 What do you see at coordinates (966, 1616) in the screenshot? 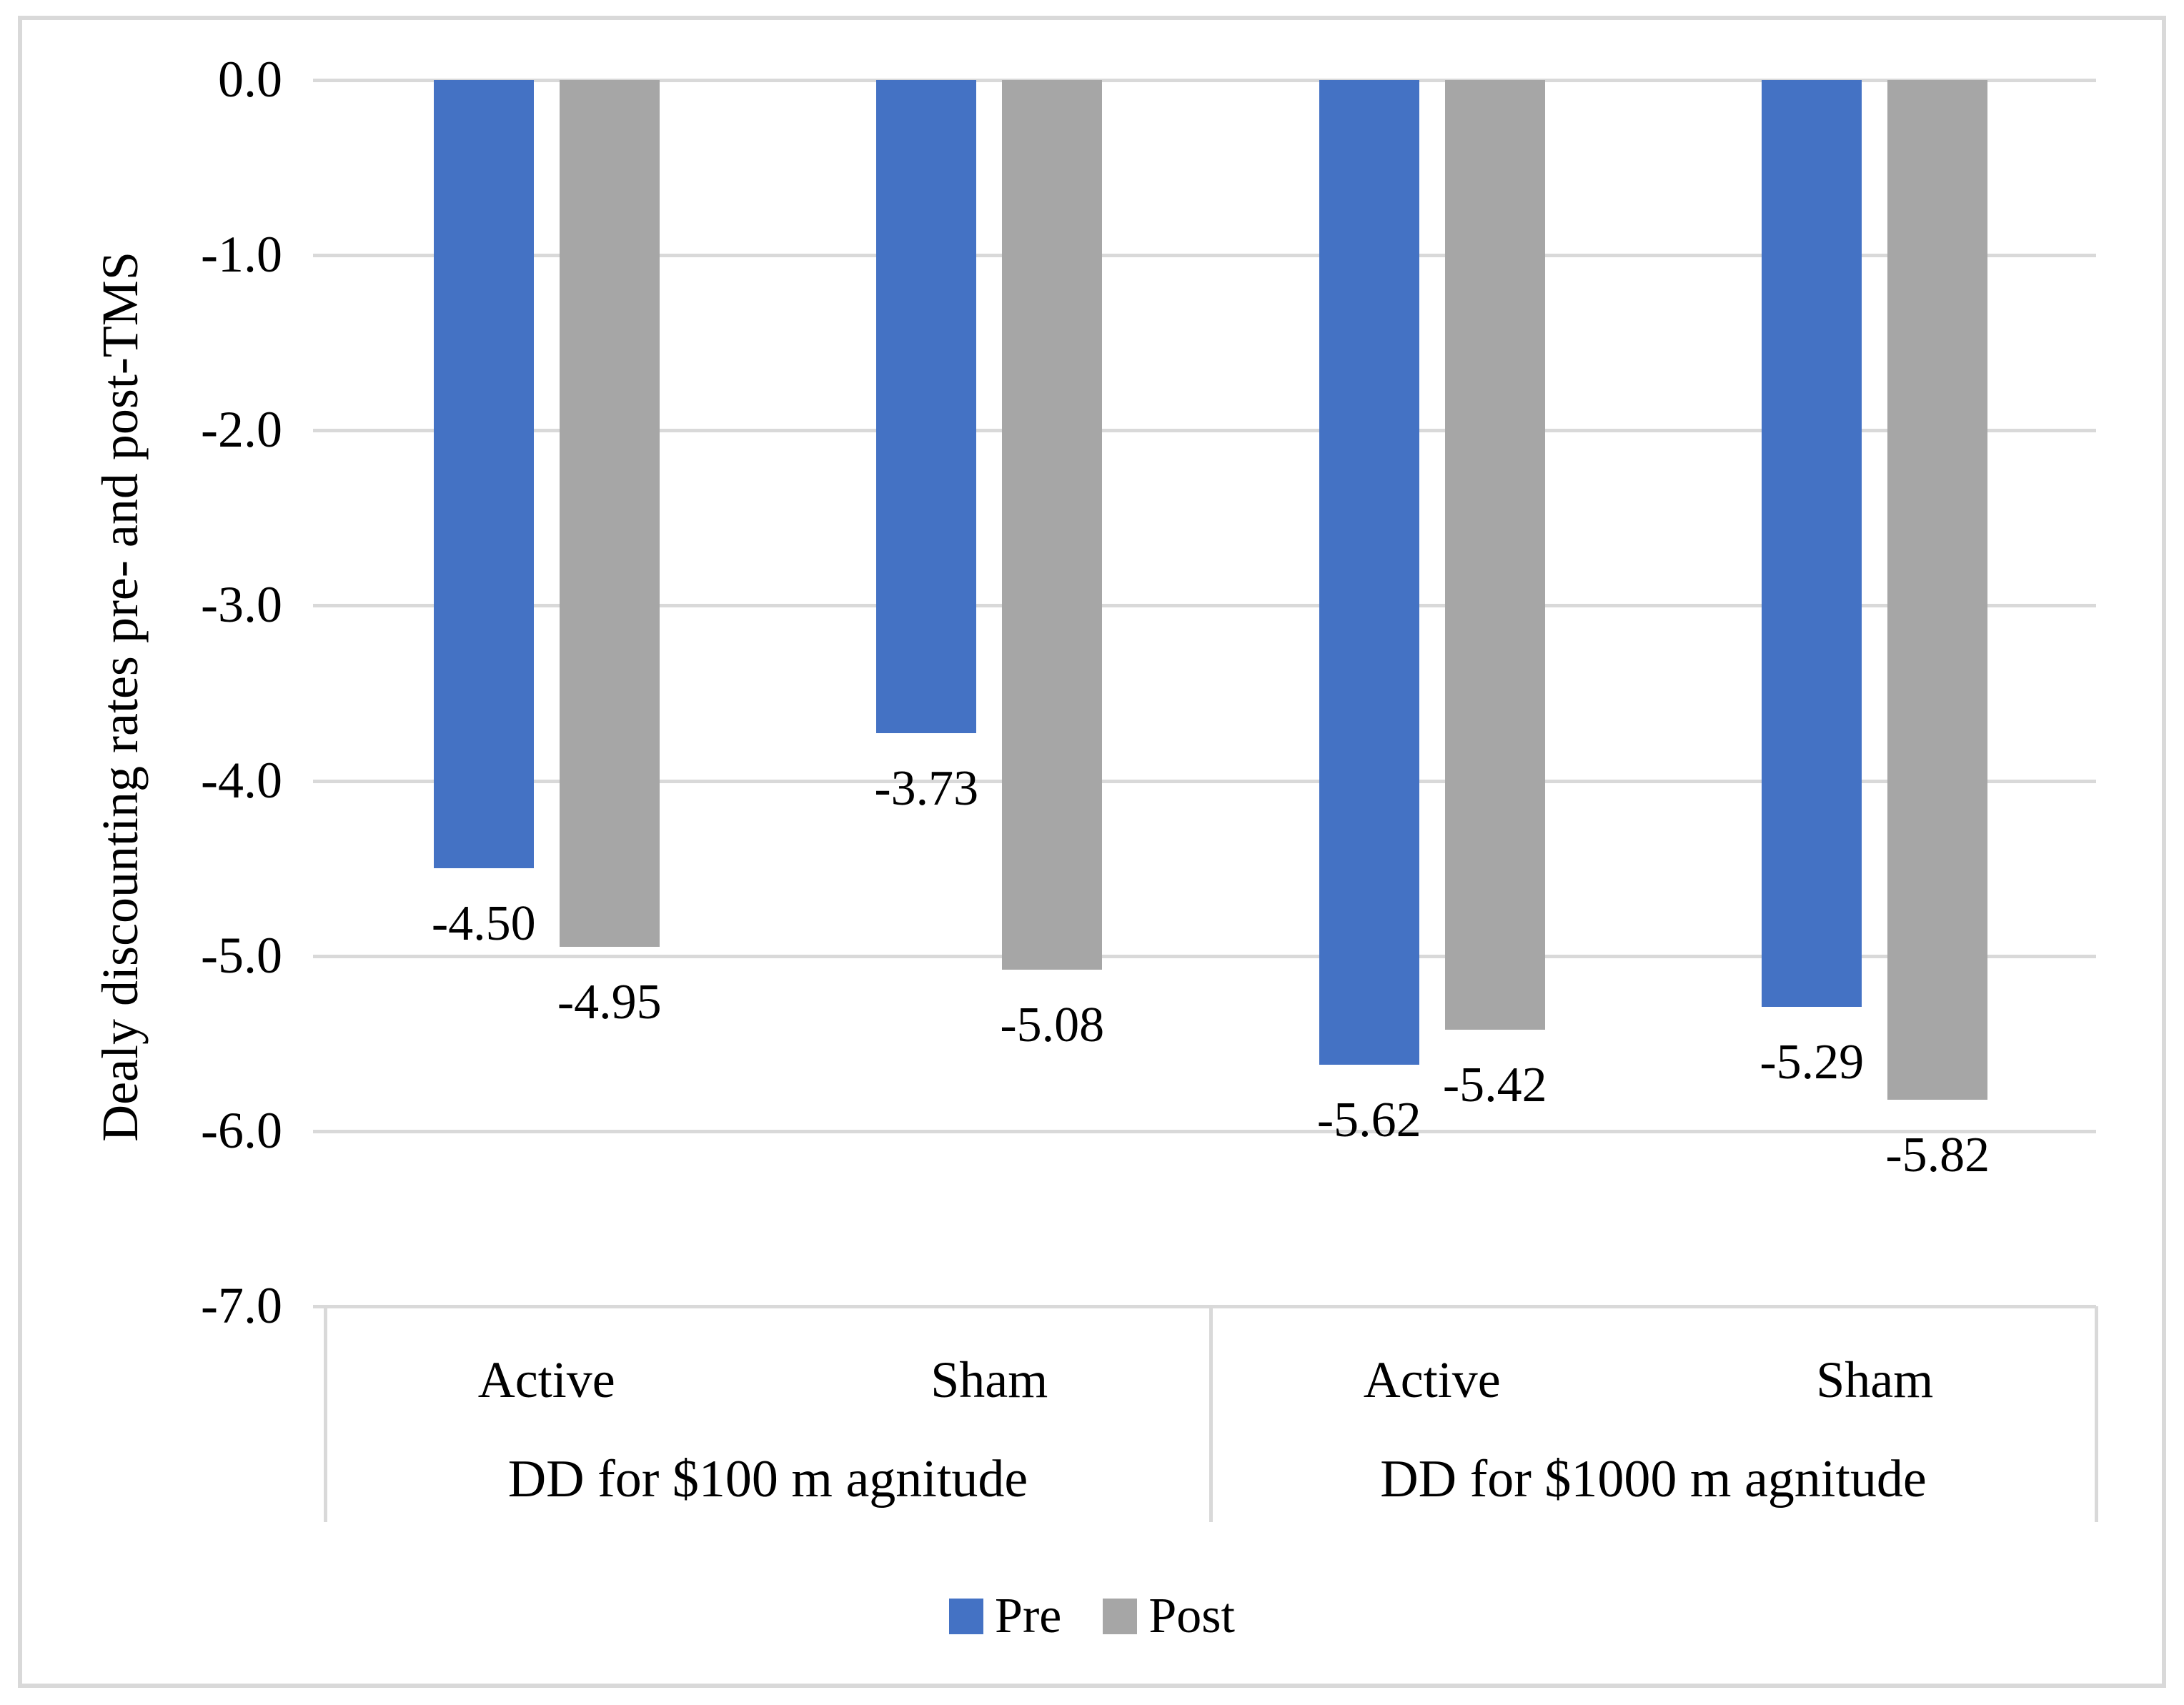
I see `legend-swatch-pre` at bounding box center [966, 1616].